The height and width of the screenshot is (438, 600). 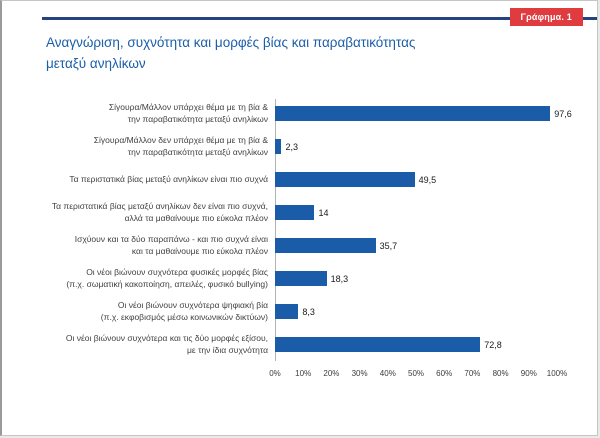 I want to click on x-axis: 0% 10% 20% 30% 40% 50% 60% 70% 80% 90% 100%, so click(x=316, y=375).